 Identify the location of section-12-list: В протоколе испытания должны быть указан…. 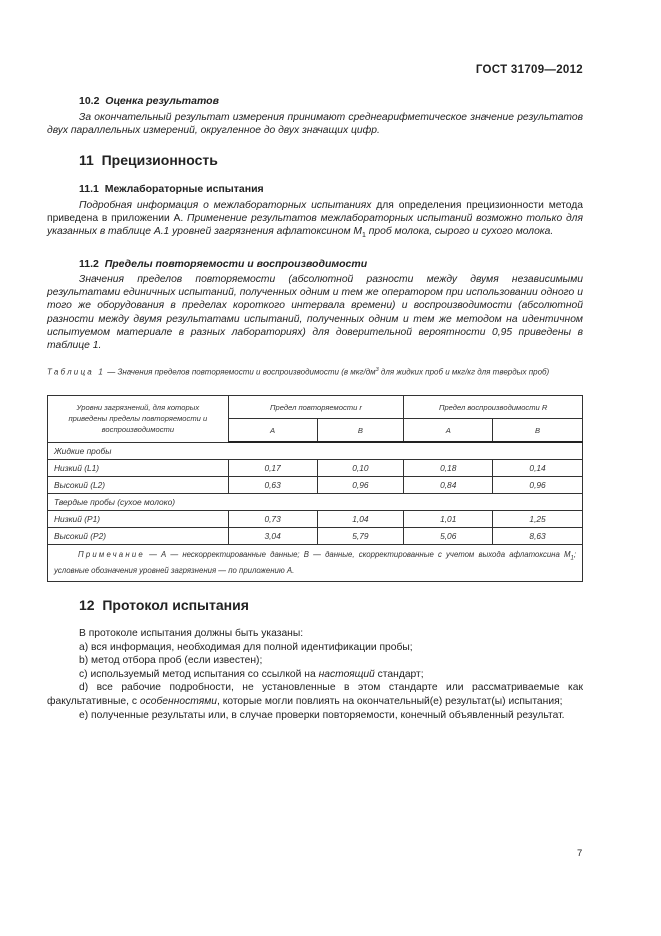
(315, 674).